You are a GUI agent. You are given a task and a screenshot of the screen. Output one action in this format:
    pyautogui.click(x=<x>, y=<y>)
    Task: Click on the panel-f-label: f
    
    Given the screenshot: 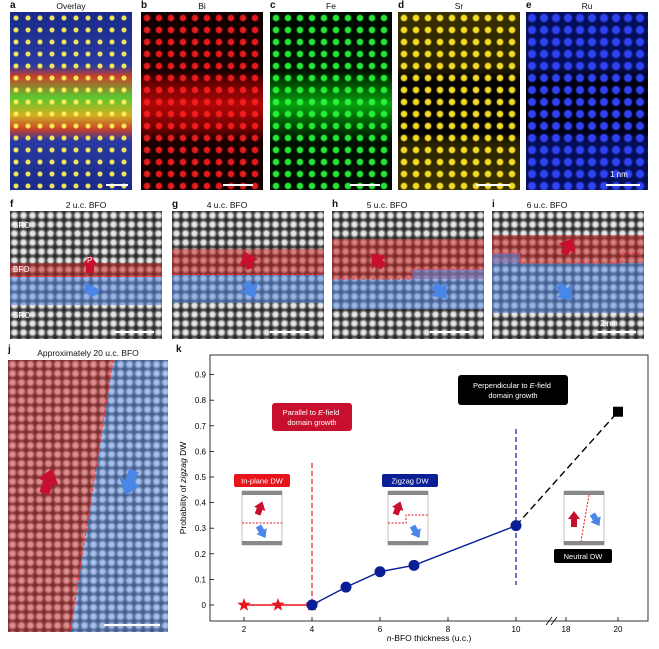 What is the action you would take?
    pyautogui.click(x=12, y=204)
    